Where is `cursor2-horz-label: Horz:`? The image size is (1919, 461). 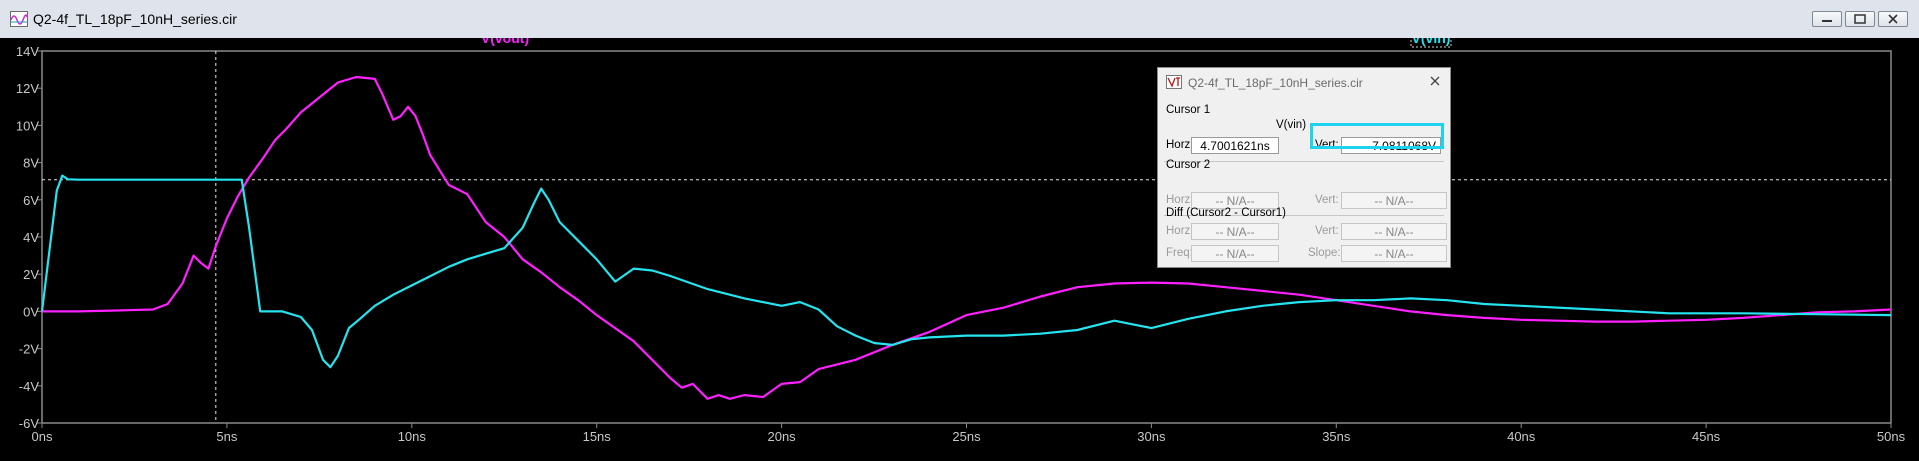
cursor2-horz-label: Horz: is located at coordinates (1180, 200).